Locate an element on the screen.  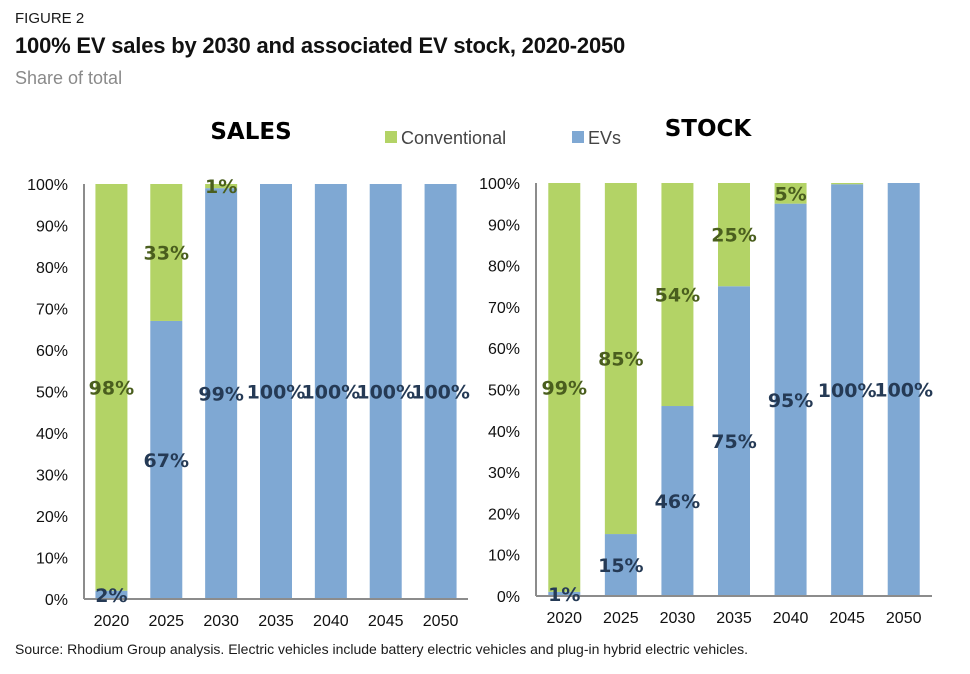
sales-y-tick-label: 70% is located at coordinates (52, 310).